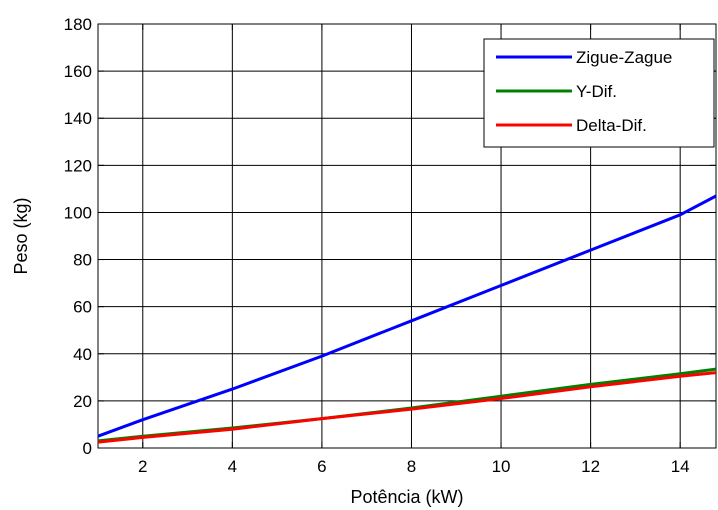 The width and height of the screenshot is (718, 510). Describe the element at coordinates (411, 466) in the screenshot. I see `x-tick-label: 8` at that location.